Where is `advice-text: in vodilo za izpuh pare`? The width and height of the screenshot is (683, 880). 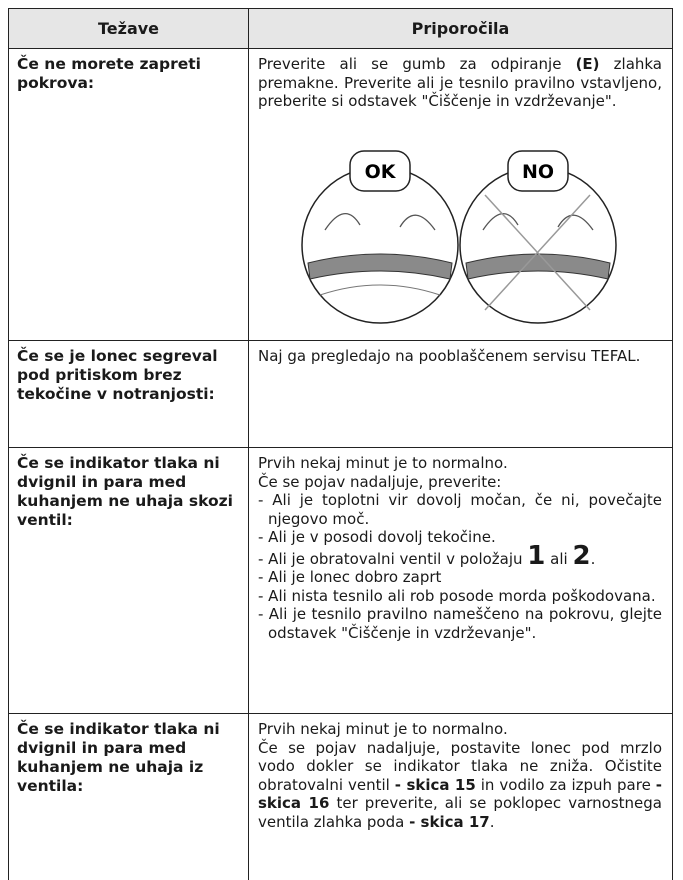
advice-text: in vodilo za izpuh pare is located at coordinates (565, 784).